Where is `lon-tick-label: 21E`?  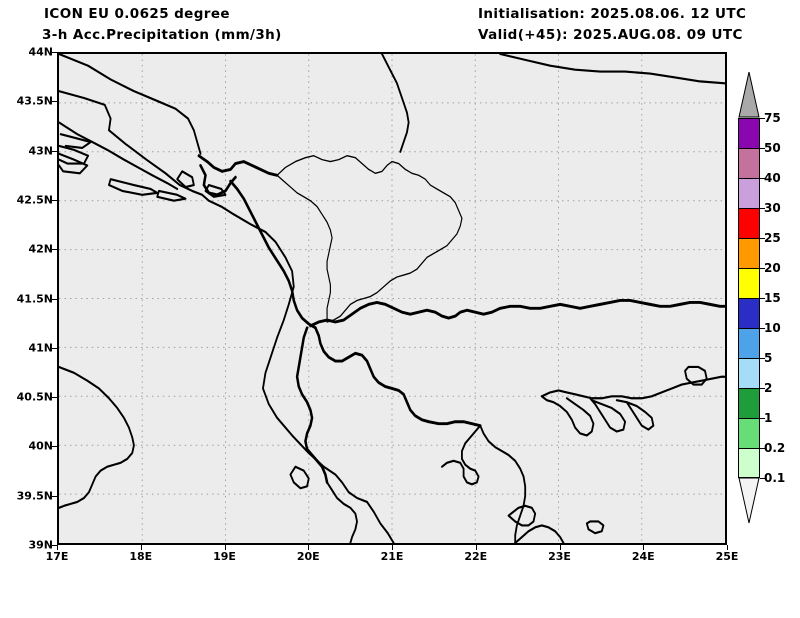
lon-tick-label: 21E is located at coordinates (392, 556).